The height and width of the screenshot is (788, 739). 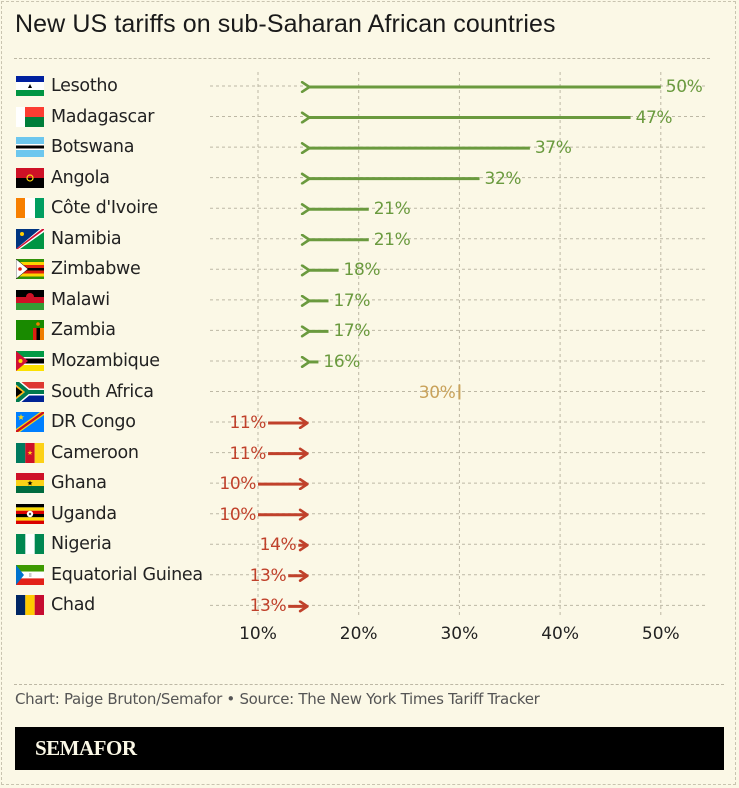 I want to click on table-row: Chad 13%, so click(x=369, y=605).